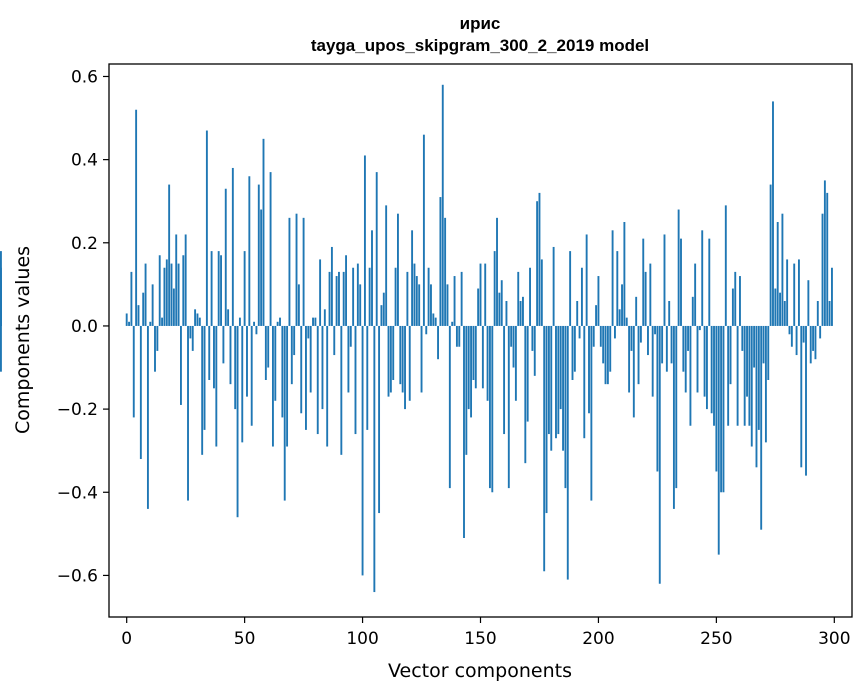  What do you see at coordinates (84, 161) in the screenshot?
I see `y-tick-label: 0.4` at bounding box center [84, 161].